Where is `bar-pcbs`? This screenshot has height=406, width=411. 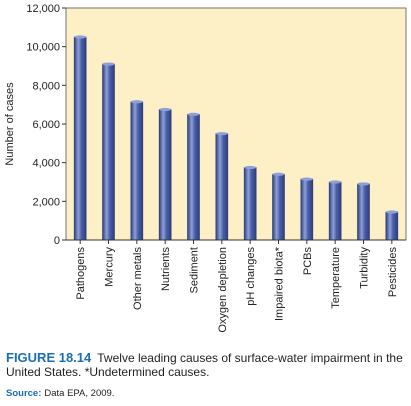
bar-pcbs is located at coordinates (307, 209).